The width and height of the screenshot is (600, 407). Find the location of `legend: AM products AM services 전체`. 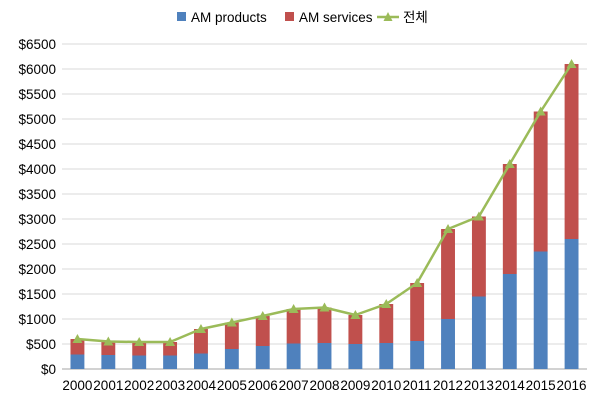

legend: AM products AM services 전체 is located at coordinates (302, 17).